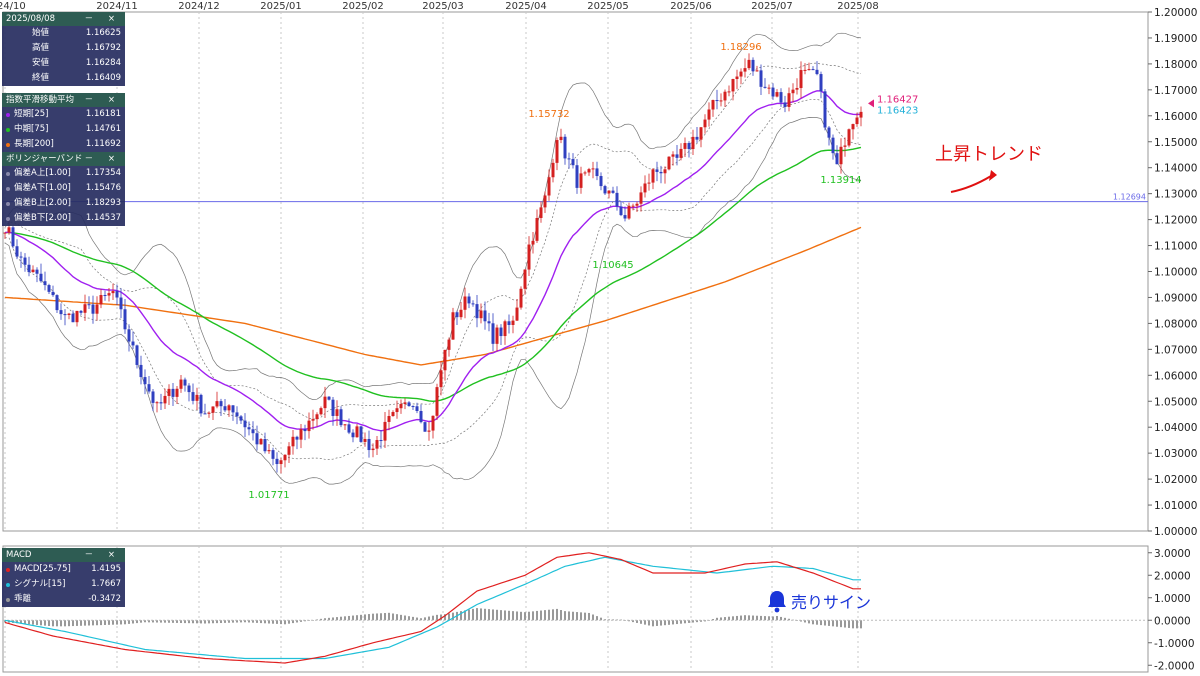 Image resolution: width=1200 pixels, height=676 pixels. I want to click on ohlc-panel-header: 2025/08/08 － ×, so click(63, 19).